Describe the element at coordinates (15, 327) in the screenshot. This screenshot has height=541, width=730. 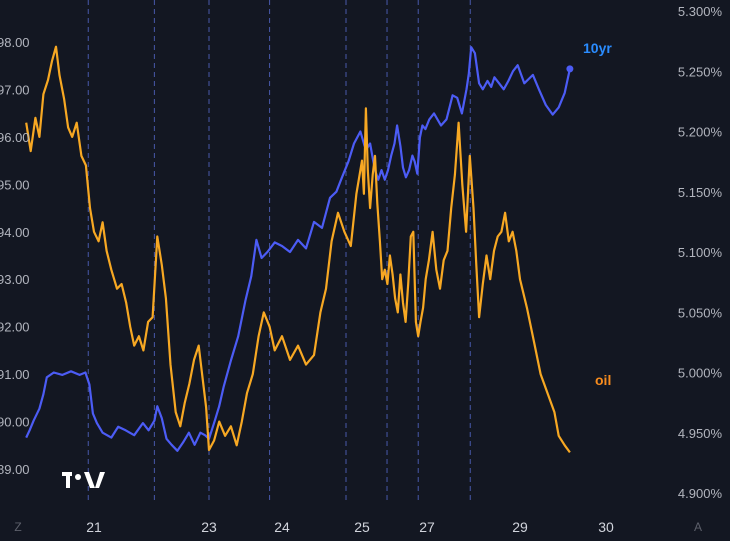
I see `left-tick-label-3: 92.00` at that location.